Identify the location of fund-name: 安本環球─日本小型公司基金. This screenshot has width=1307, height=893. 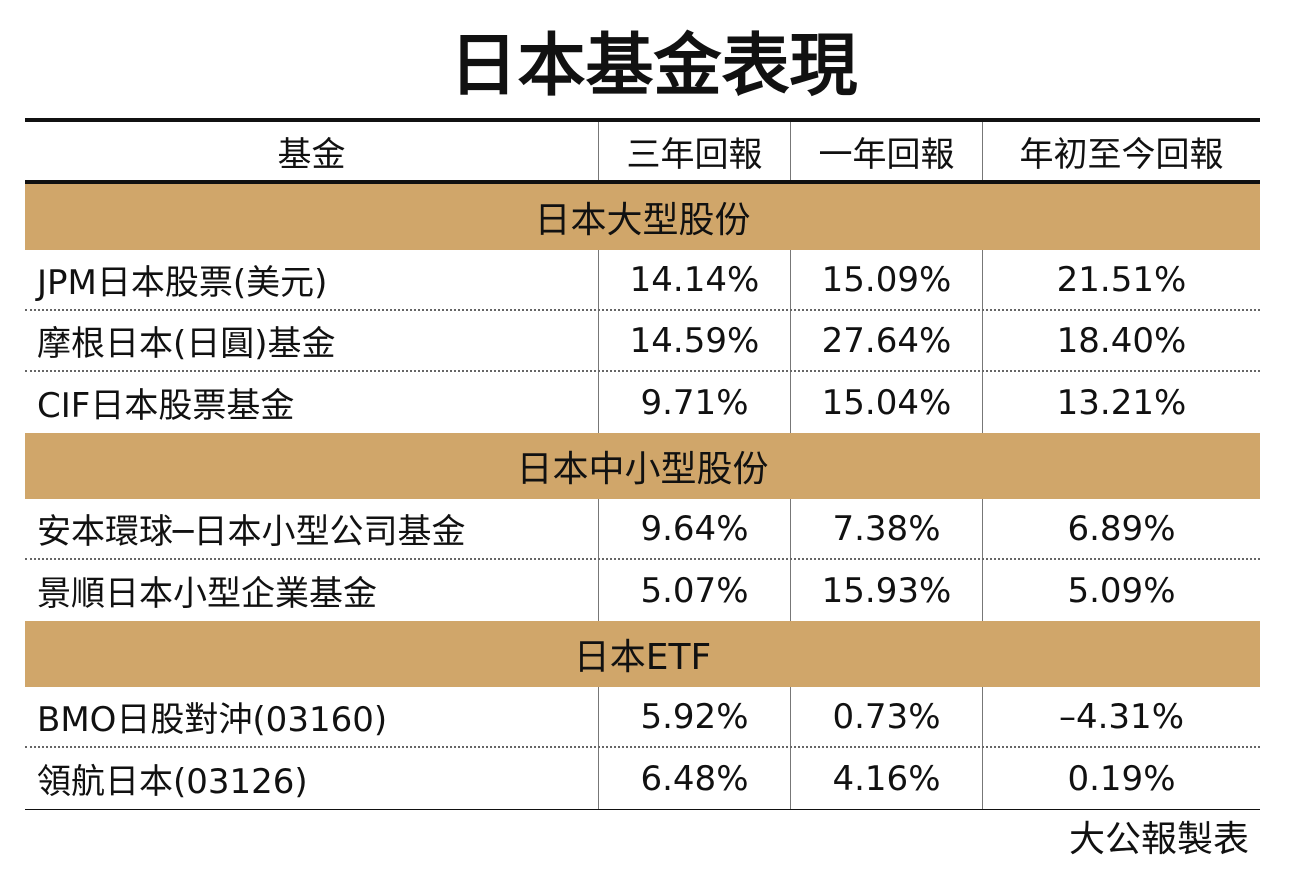
(251, 532).